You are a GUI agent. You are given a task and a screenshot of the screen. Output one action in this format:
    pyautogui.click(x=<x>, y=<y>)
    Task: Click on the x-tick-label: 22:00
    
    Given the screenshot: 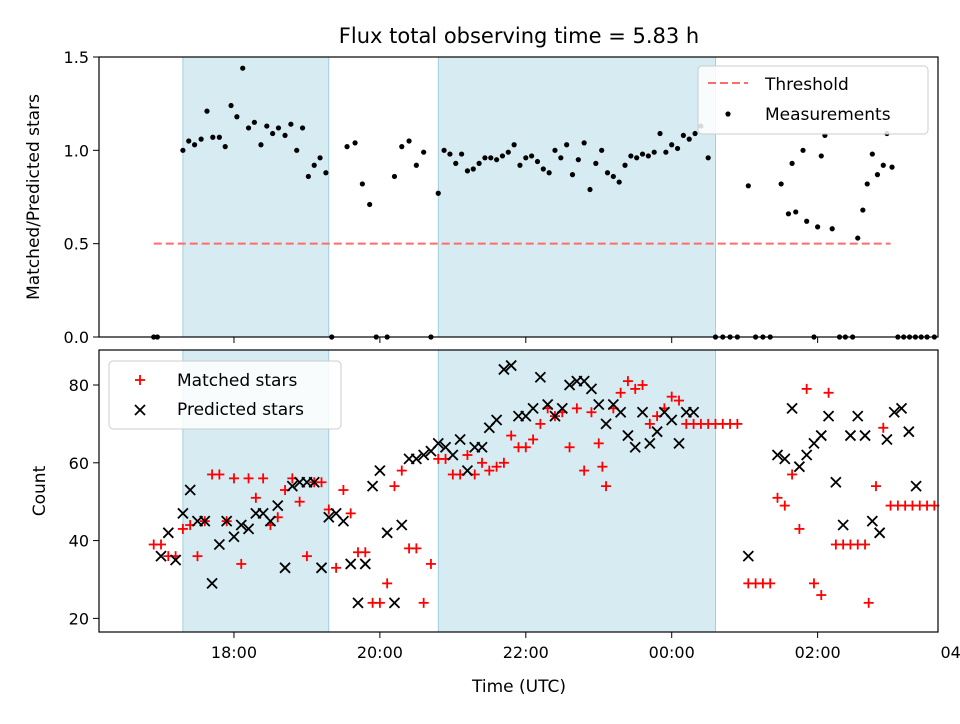 What is the action you would take?
    pyautogui.click(x=526, y=652)
    